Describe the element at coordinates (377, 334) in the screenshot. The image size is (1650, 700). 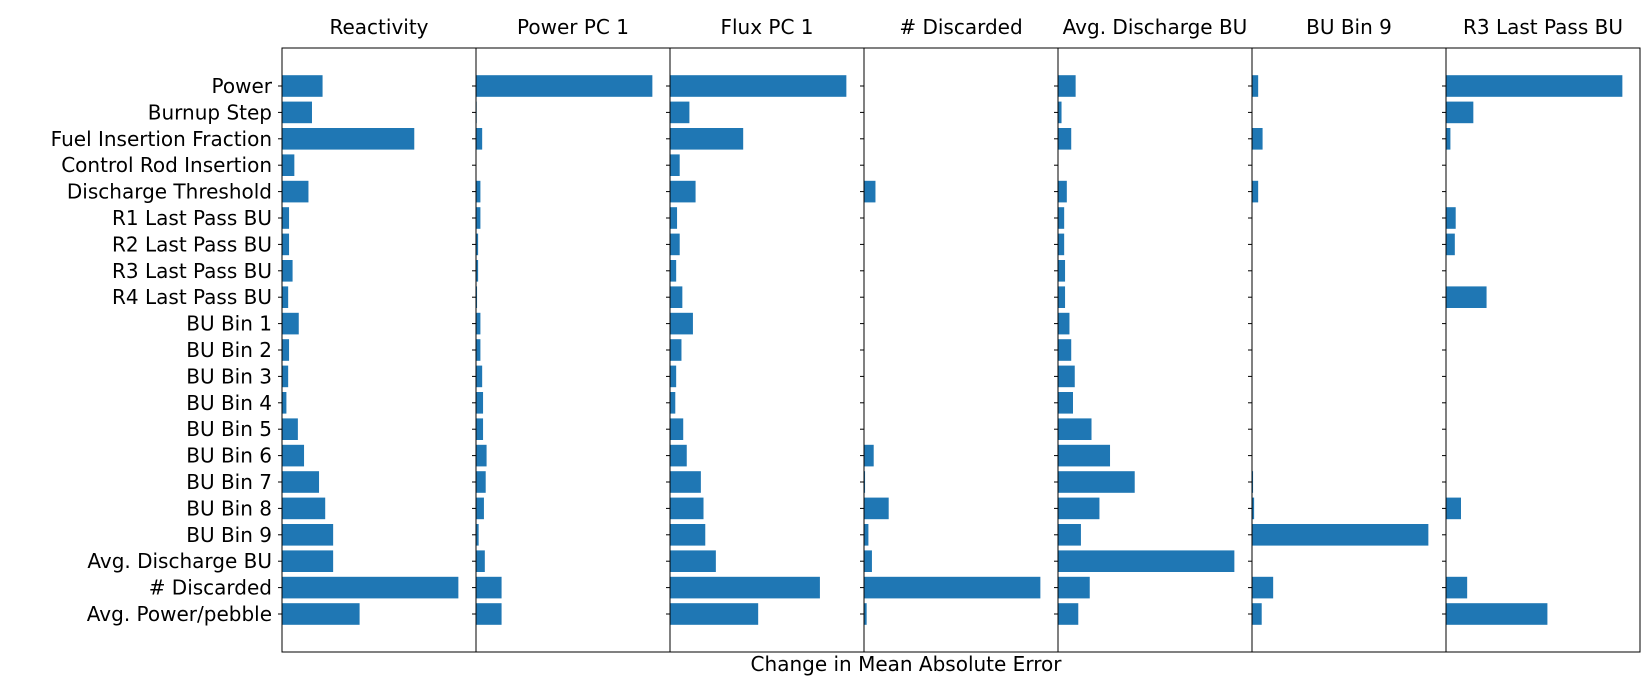
I see `panel: Reactivity` at that location.